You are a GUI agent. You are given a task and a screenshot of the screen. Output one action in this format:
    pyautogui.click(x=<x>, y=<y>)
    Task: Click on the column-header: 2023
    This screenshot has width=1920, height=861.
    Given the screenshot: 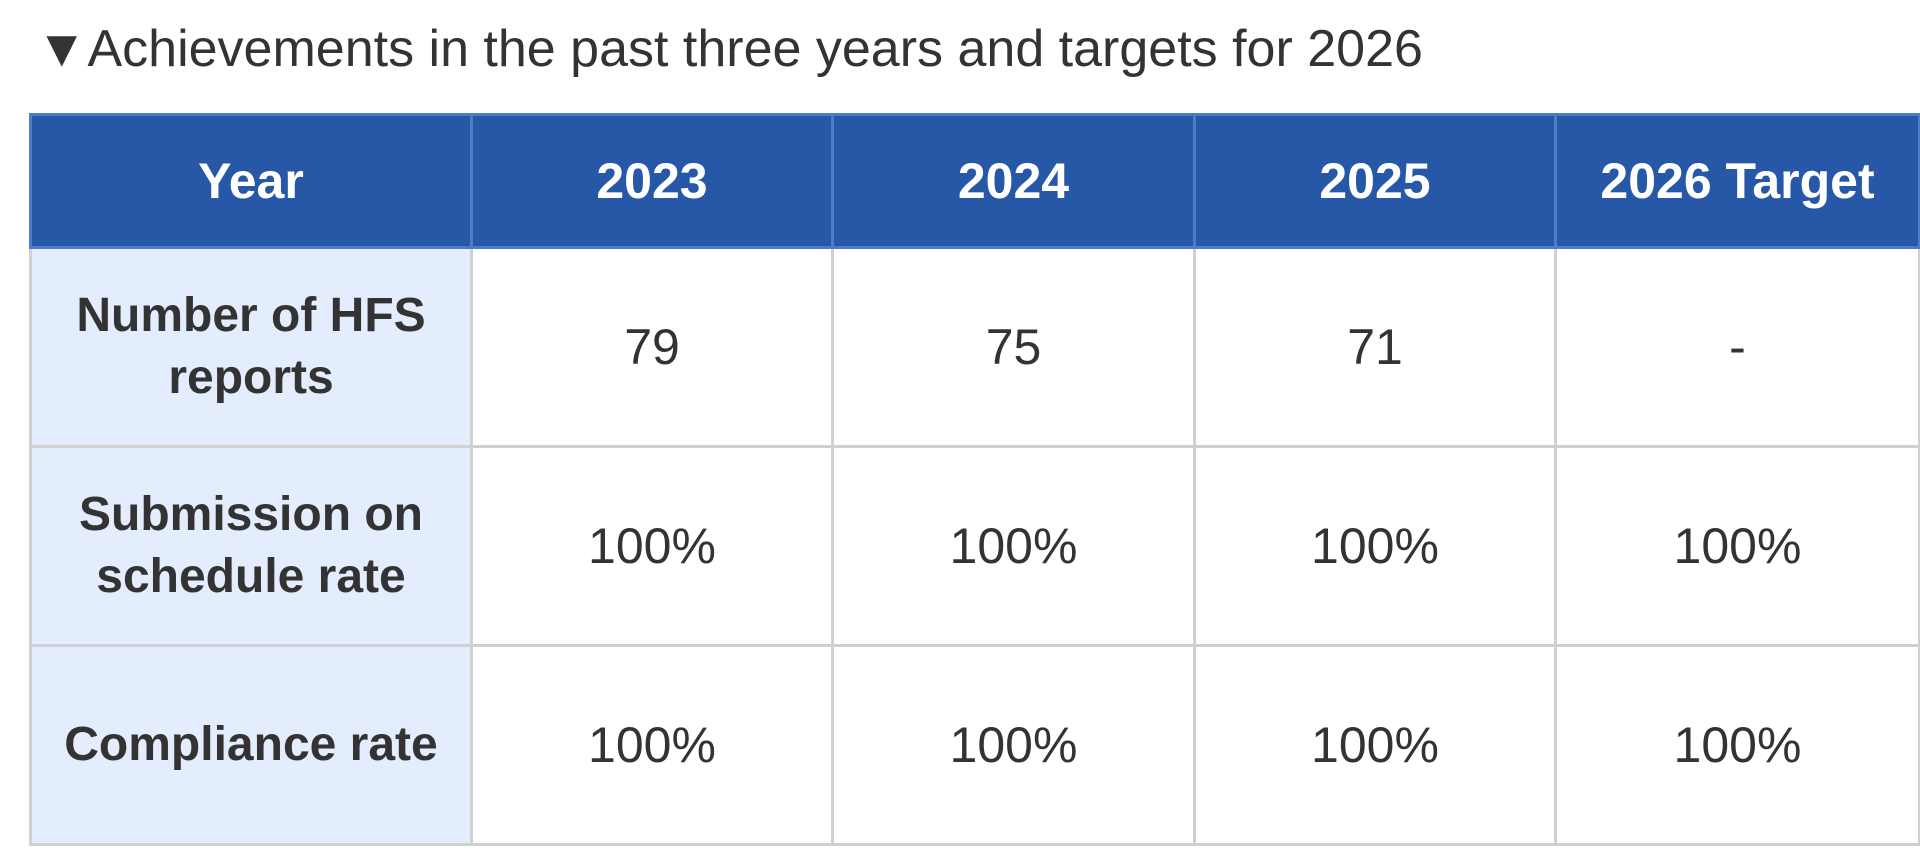 What is the action you would take?
    pyautogui.click(x=652, y=181)
    